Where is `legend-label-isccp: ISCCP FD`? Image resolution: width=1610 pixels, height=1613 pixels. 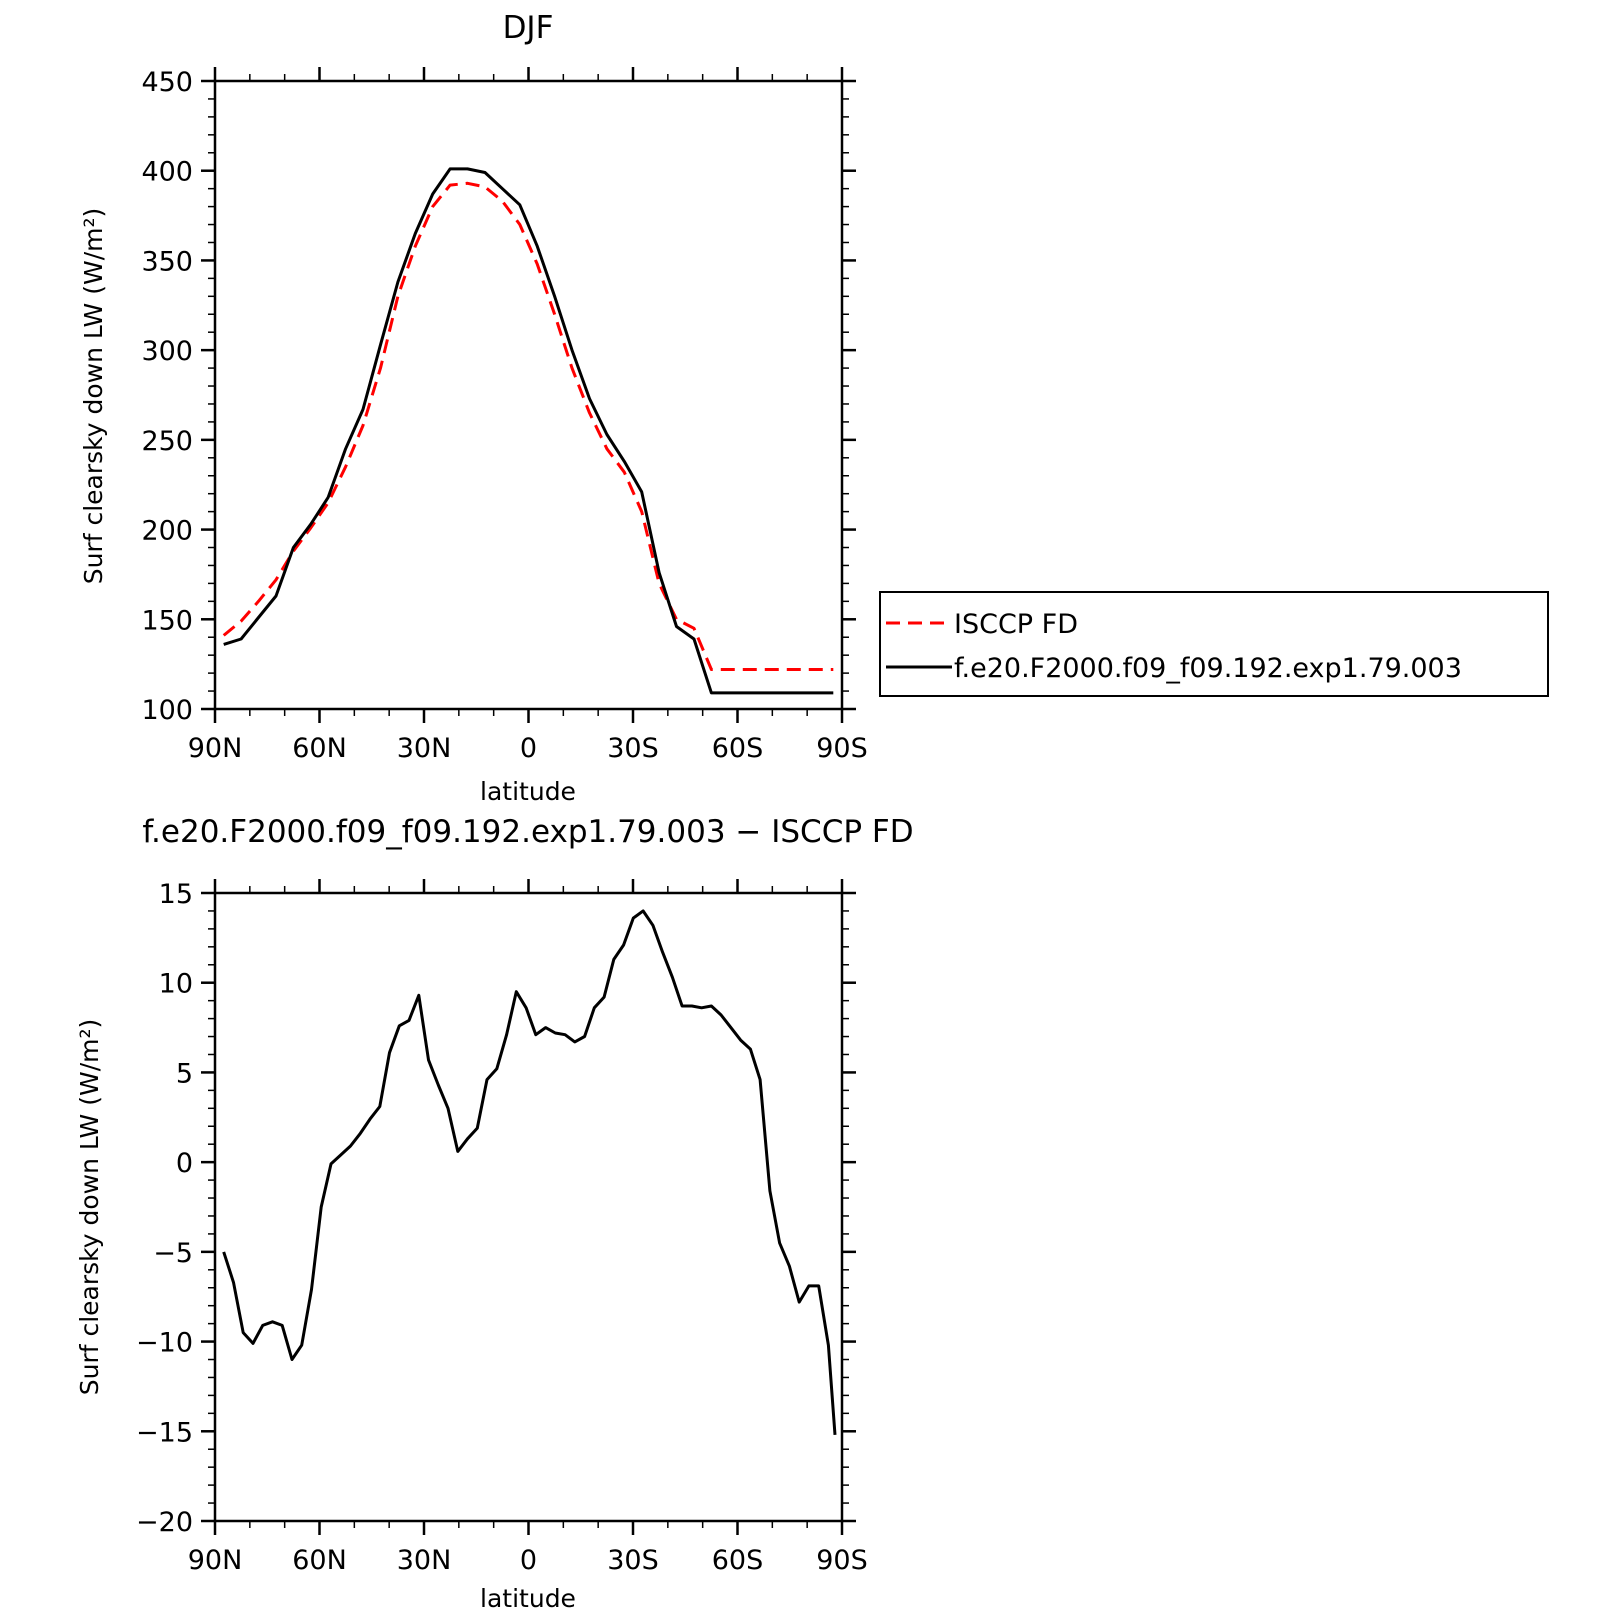 legend-label-isccp: ISCCP FD is located at coordinates (1016, 624).